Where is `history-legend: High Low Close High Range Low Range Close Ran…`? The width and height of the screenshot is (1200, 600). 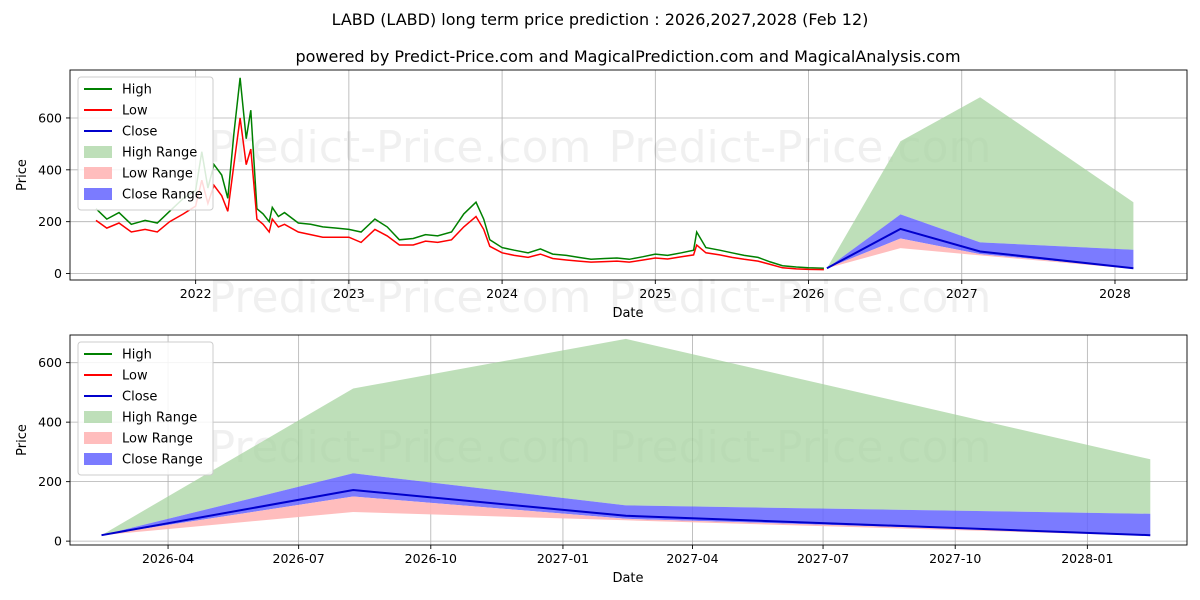 history-legend: High Low Close High Range Low Range Close Ran… is located at coordinates (145, 143).